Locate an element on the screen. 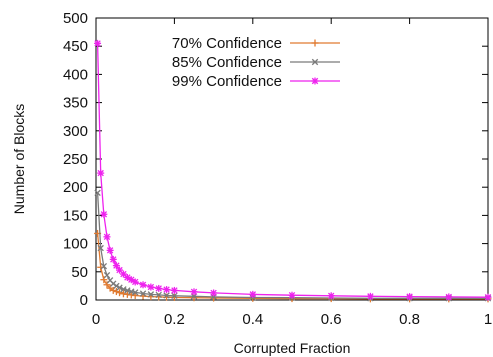 This screenshot has height=357, width=493. y-tick-label: 150 is located at coordinates (75, 215).